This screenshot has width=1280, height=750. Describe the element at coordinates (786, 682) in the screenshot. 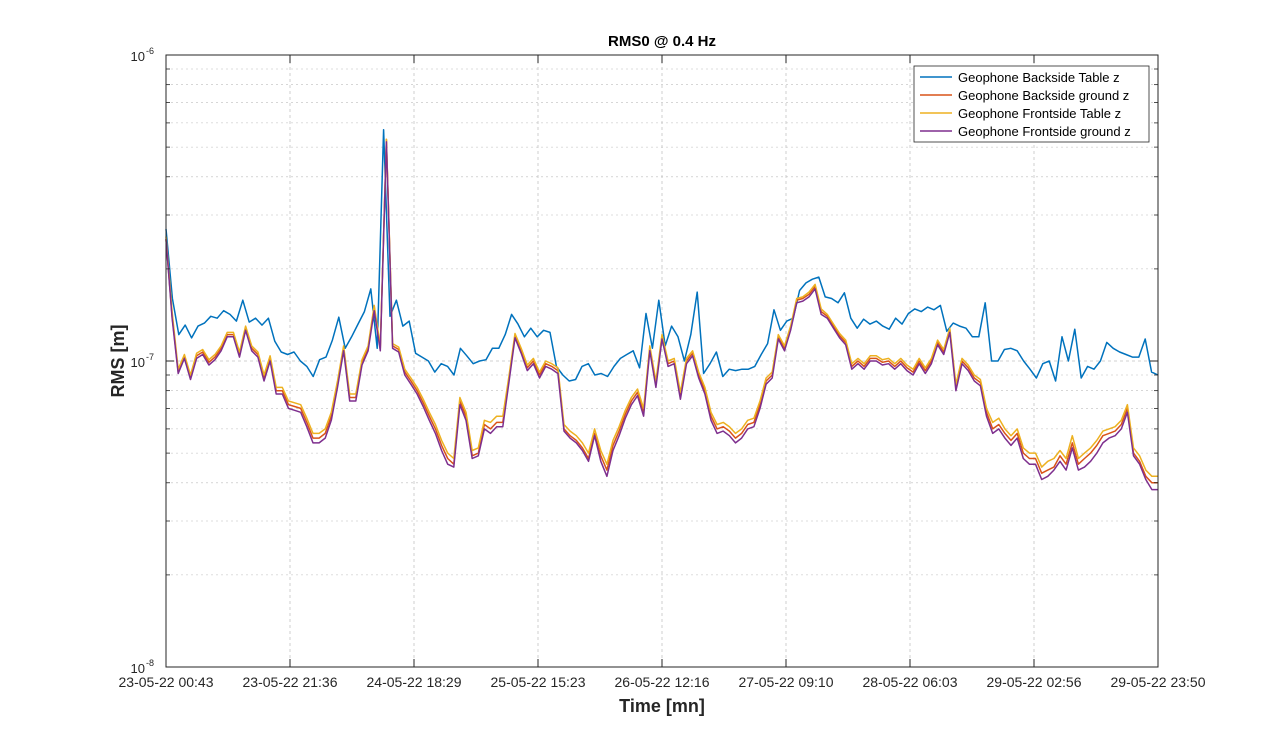

I see `x-tick-label: 27-05-22 09:10` at that location.